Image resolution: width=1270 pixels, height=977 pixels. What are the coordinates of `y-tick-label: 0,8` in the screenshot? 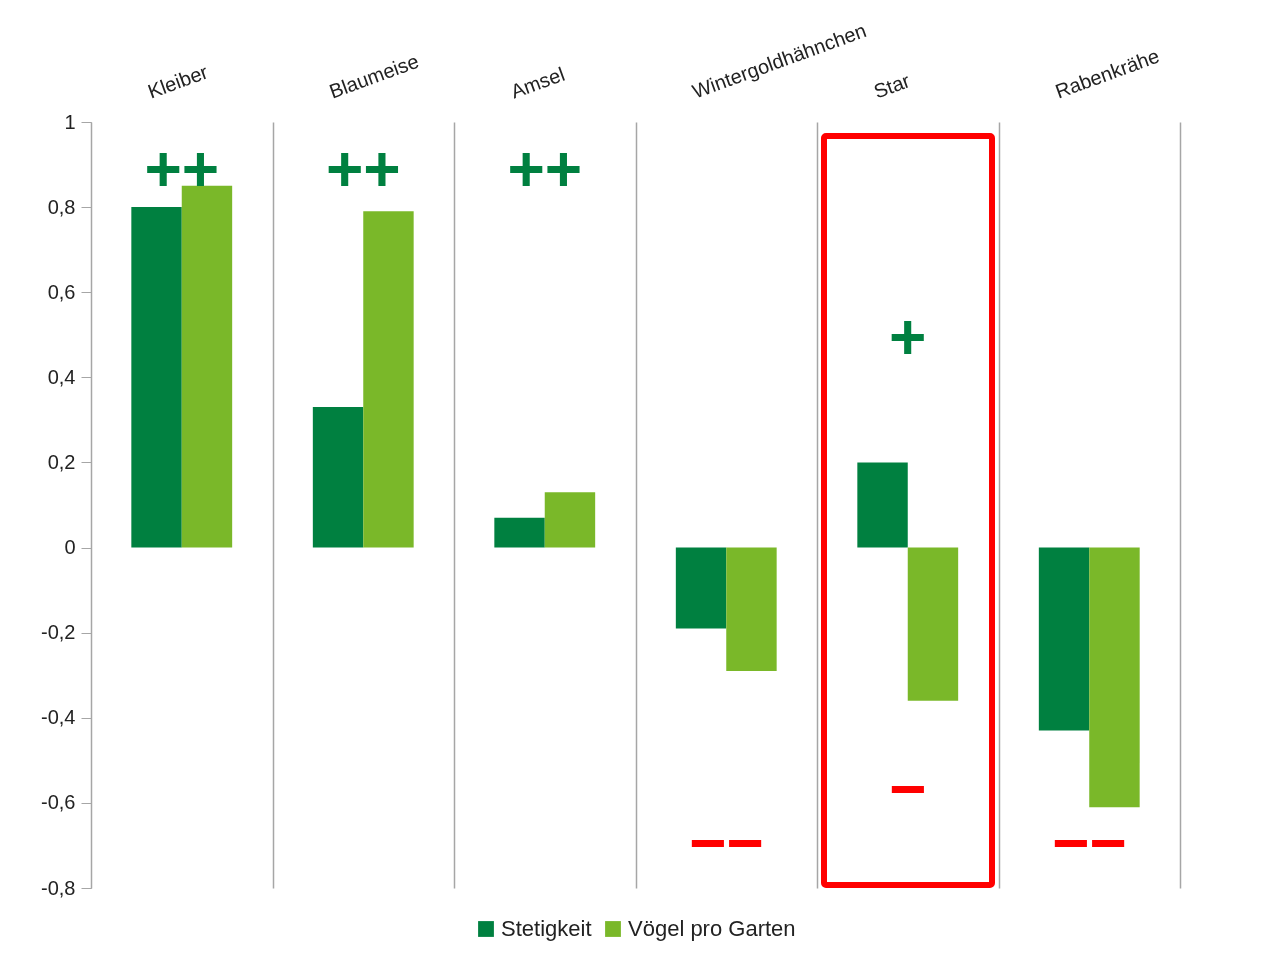 It's located at (61, 206).